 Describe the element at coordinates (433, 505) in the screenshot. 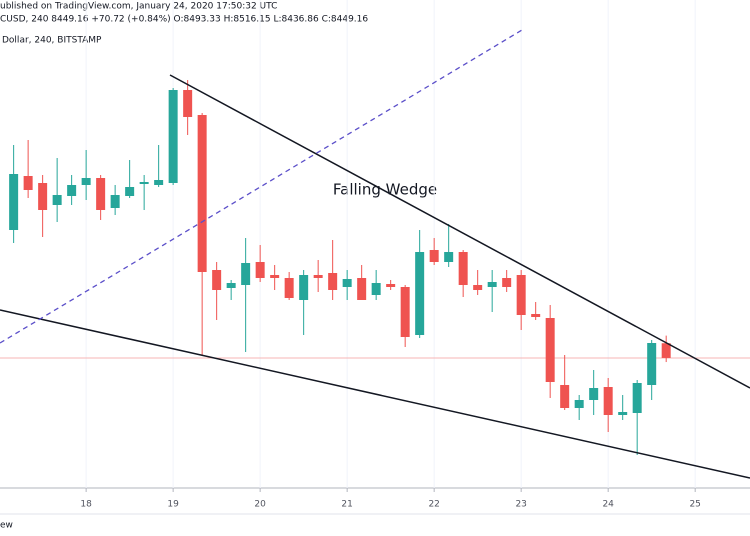

I see `x-tick-label: 22` at that location.